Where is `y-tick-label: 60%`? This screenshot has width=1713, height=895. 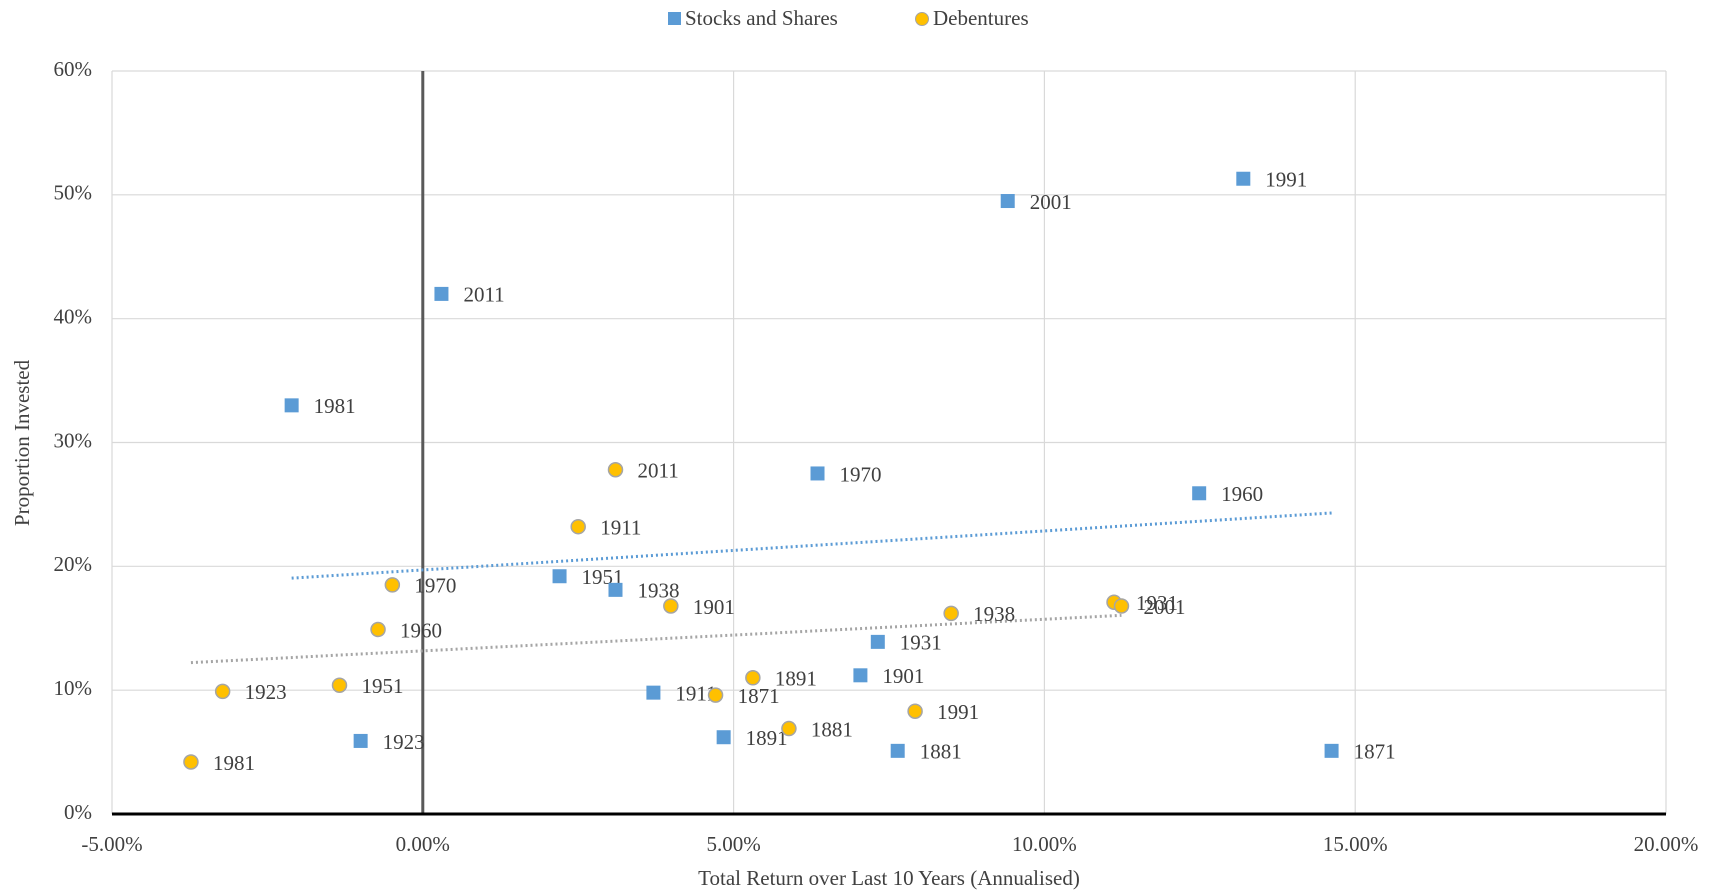 y-tick-label: 60% is located at coordinates (73, 69).